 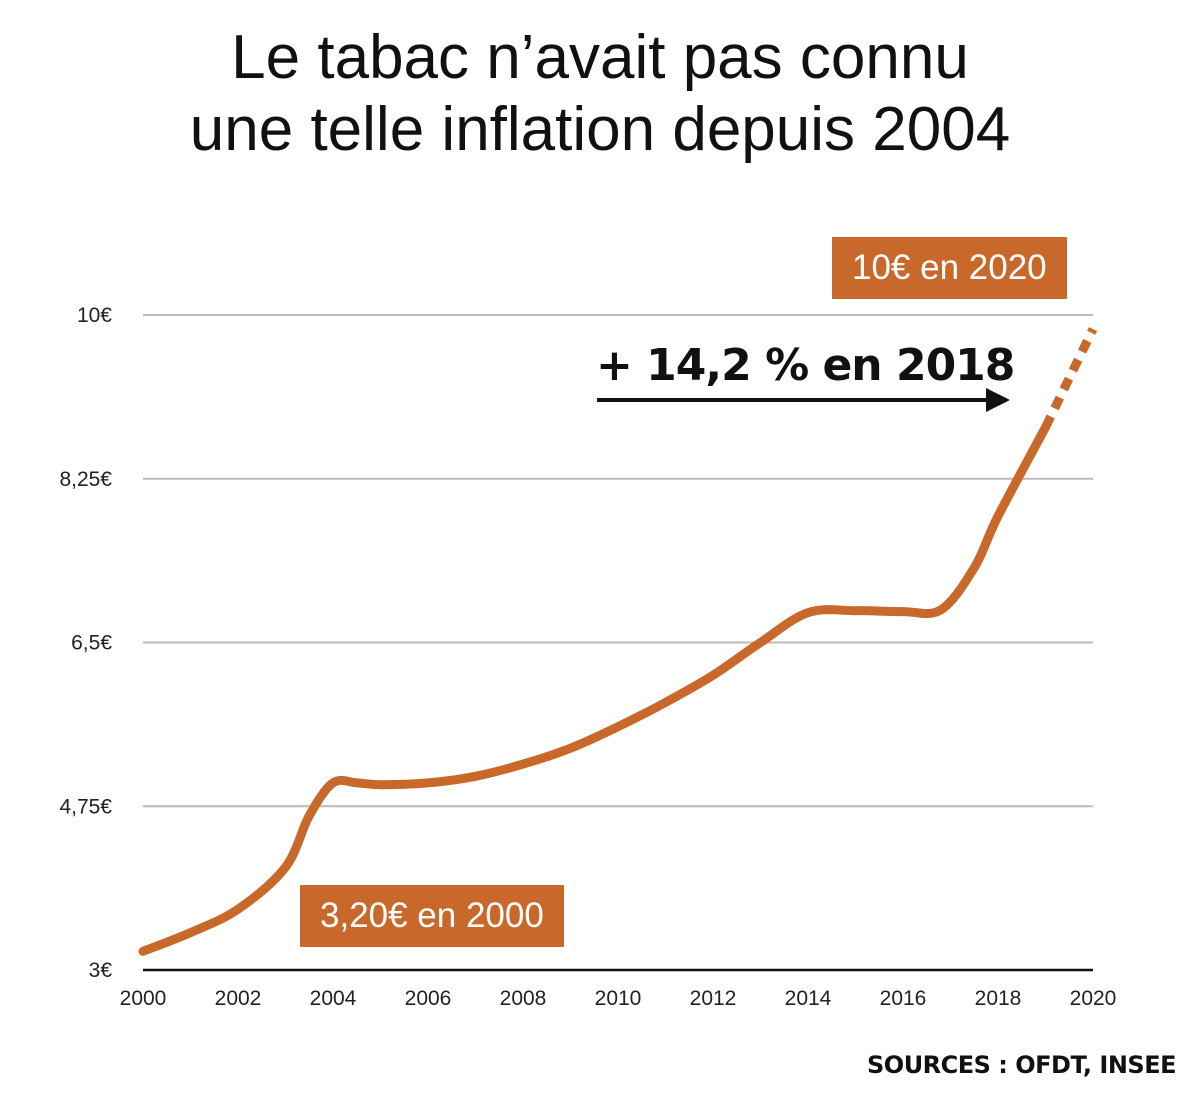 I want to click on x-tick-label: 2004, so click(x=333, y=998).